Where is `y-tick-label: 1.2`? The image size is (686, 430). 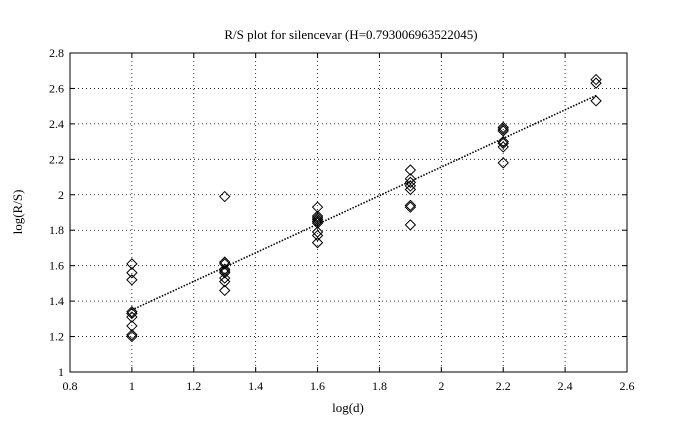
y-tick-label: 1.2 is located at coordinates (56, 337).